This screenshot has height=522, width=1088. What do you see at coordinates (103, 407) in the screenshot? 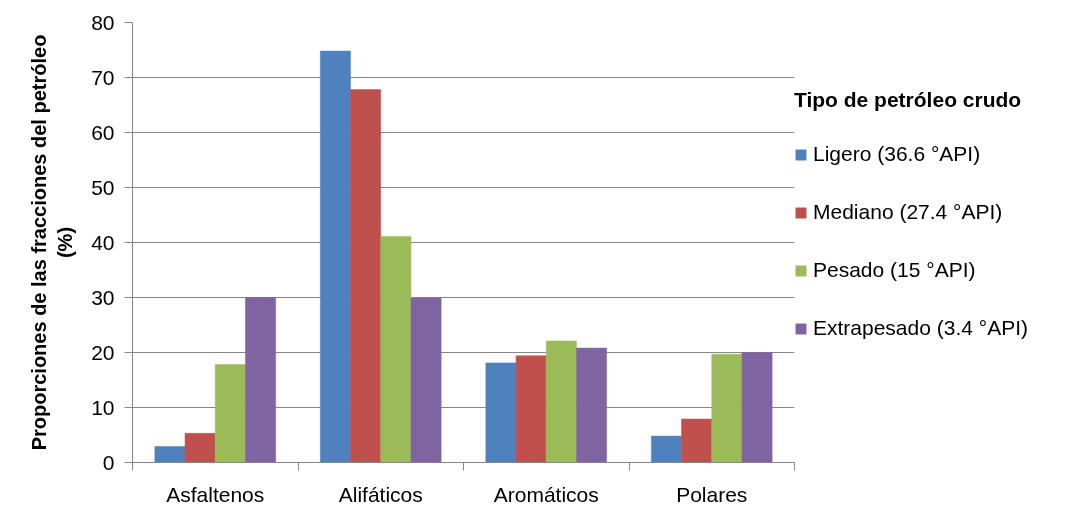
I see `y-tick-label: 10` at bounding box center [103, 407].